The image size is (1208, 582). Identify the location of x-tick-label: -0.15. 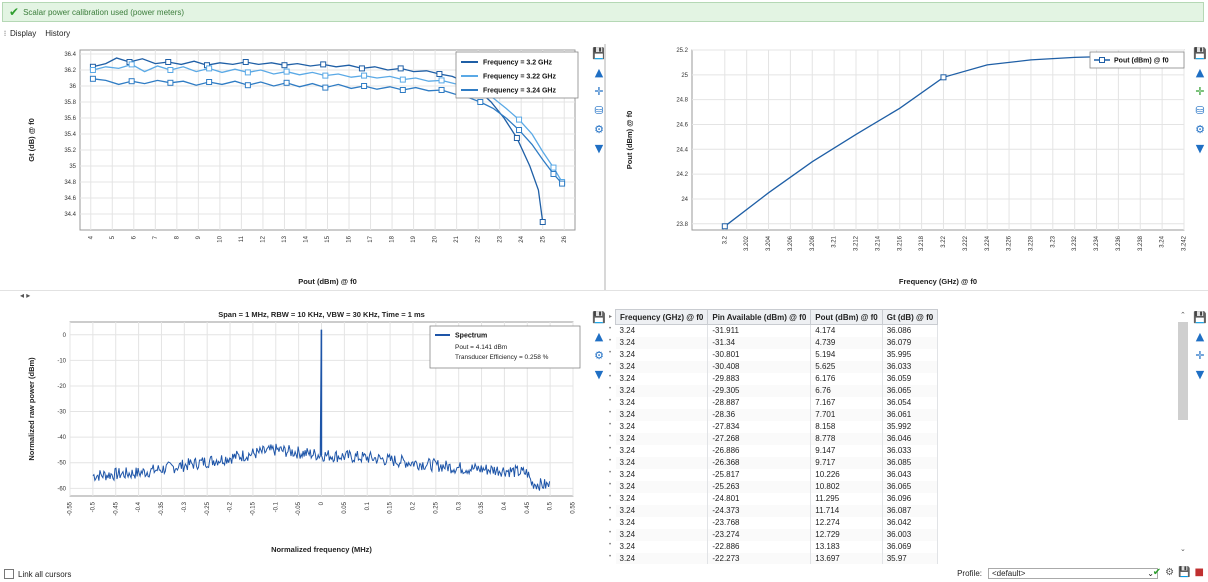
(253, 508).